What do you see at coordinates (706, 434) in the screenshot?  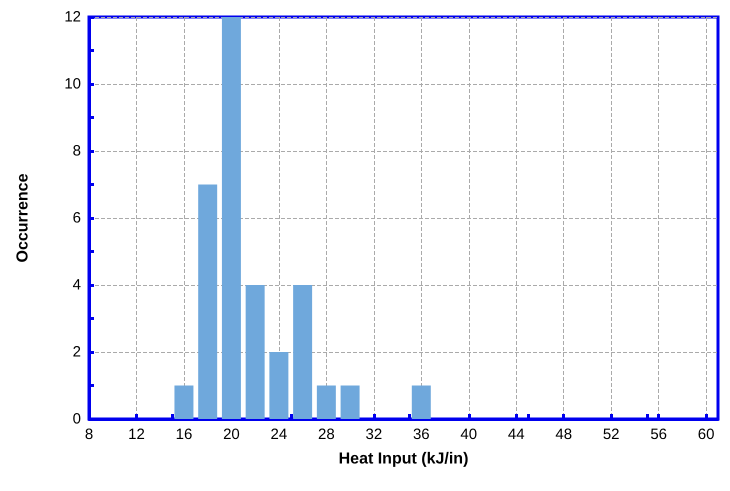 I see `x-tick-label: 60` at bounding box center [706, 434].